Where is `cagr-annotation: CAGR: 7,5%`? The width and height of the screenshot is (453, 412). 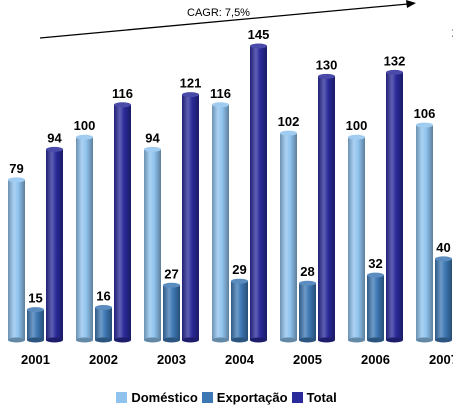
cagr-annotation: CAGR: 7,5% is located at coordinates (227, 19).